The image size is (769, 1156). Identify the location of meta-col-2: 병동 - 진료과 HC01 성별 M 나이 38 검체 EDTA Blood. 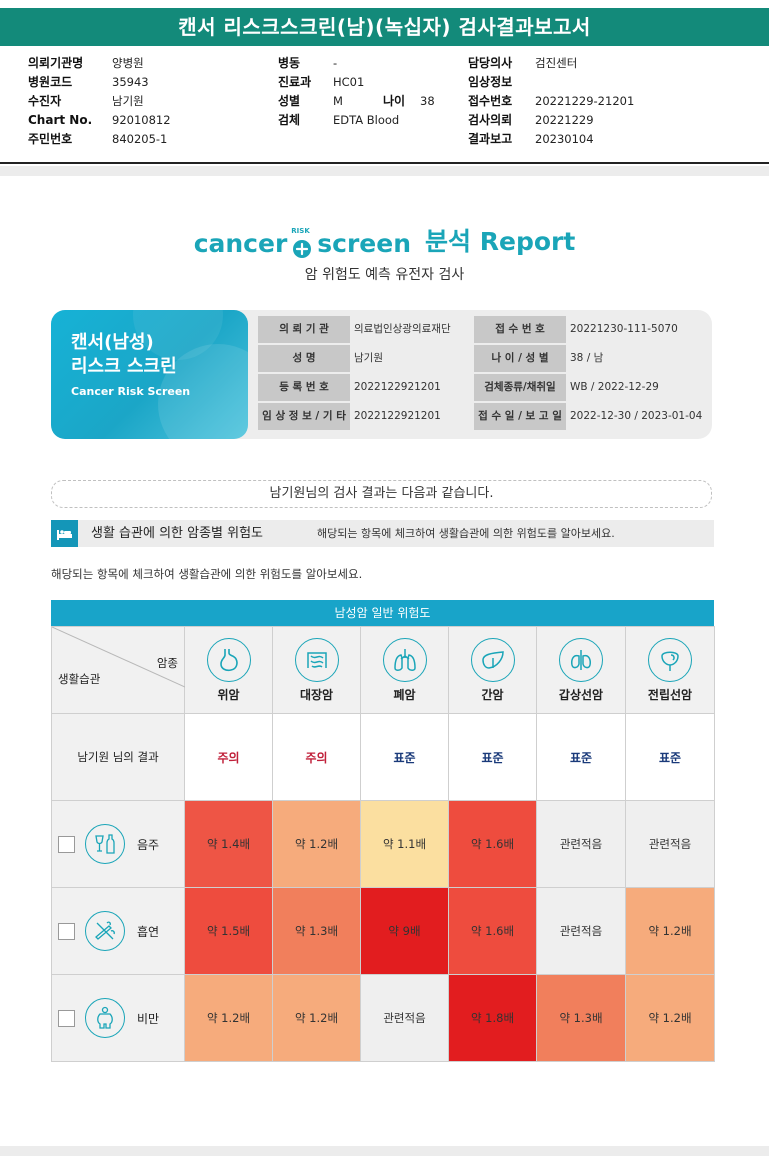
(356, 92).